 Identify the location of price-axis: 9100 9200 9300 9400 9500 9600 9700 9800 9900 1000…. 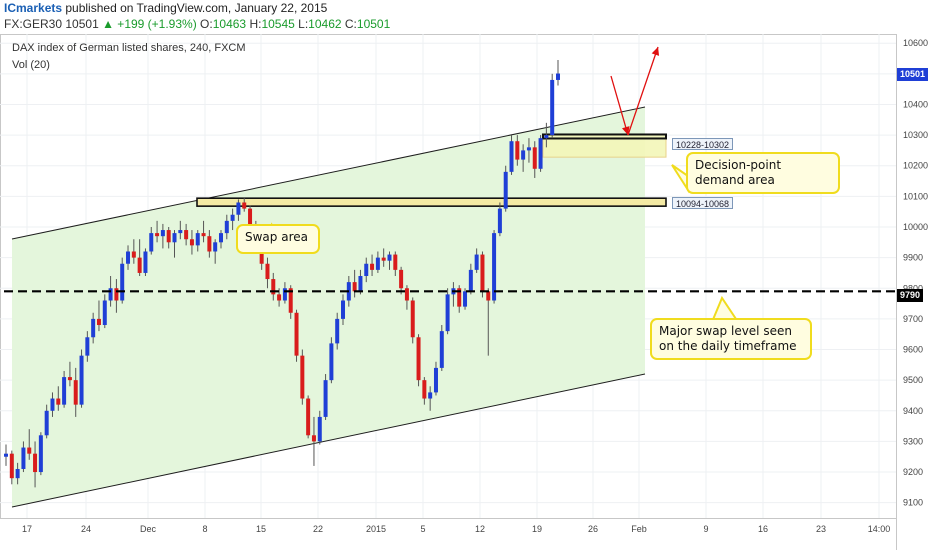
(915, 272).